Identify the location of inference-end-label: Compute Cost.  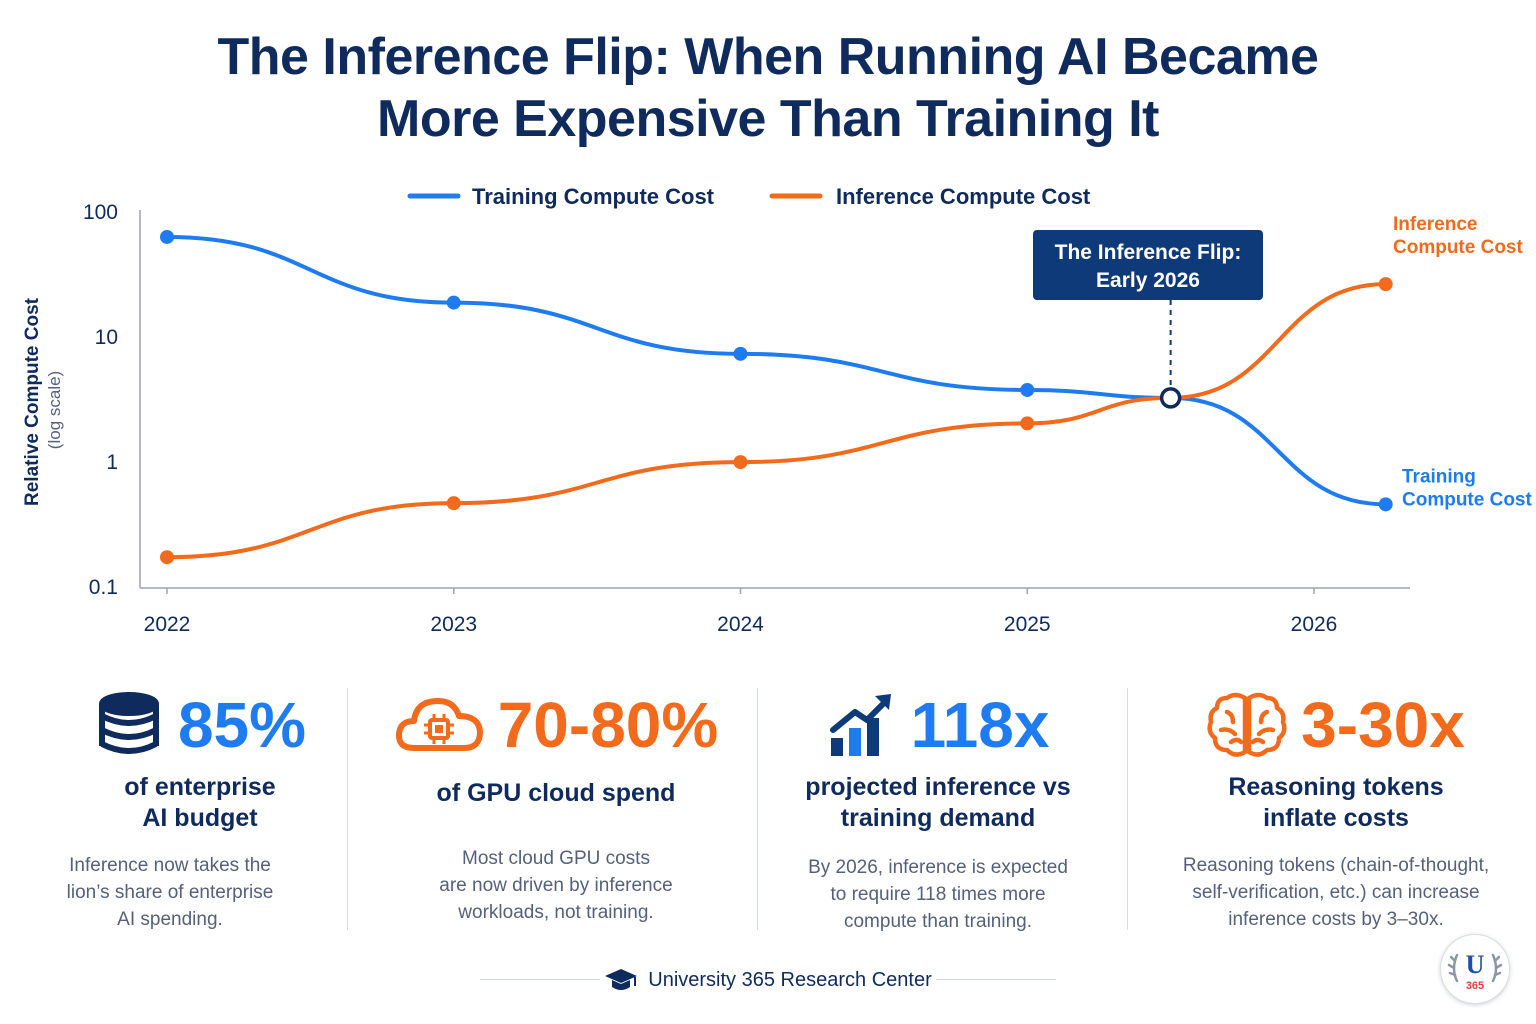
(1458, 247).